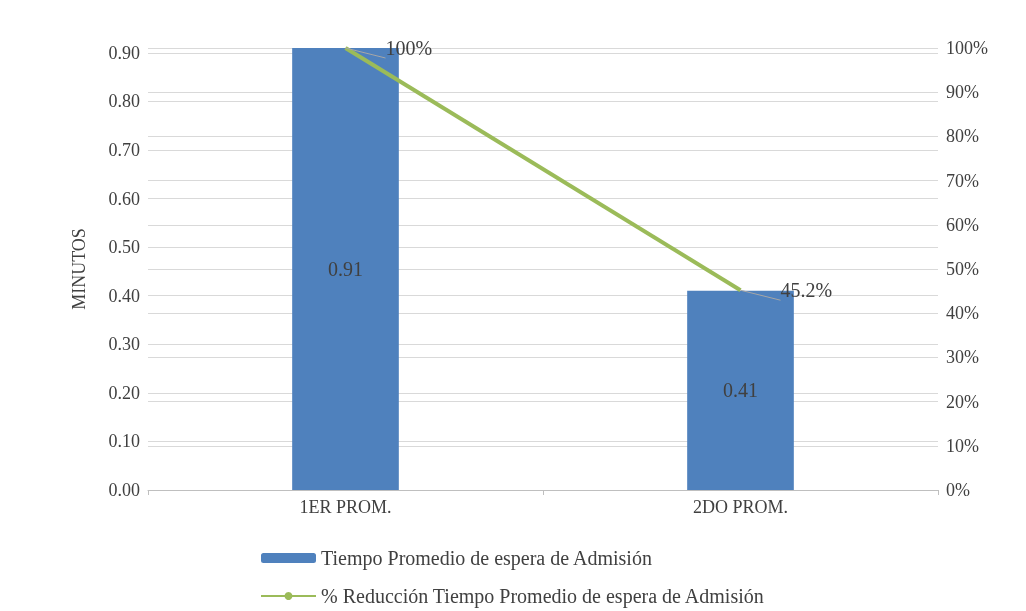  I want to click on y-tick-label: 0.50, so click(124, 247).